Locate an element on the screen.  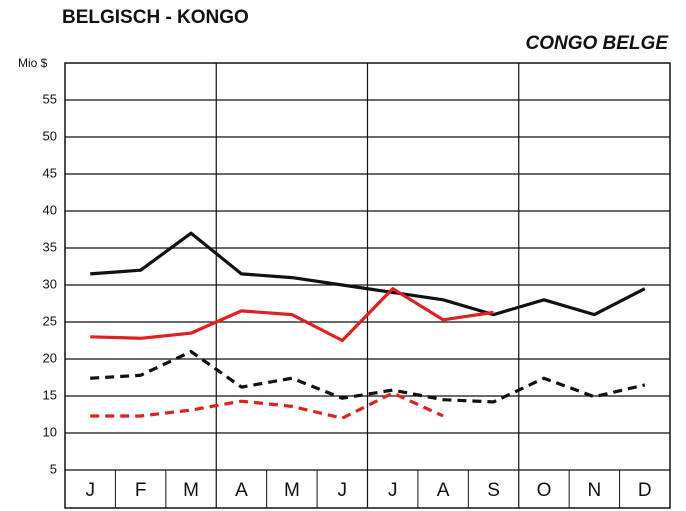
y-tick-label: 5 is located at coordinates (53, 468).